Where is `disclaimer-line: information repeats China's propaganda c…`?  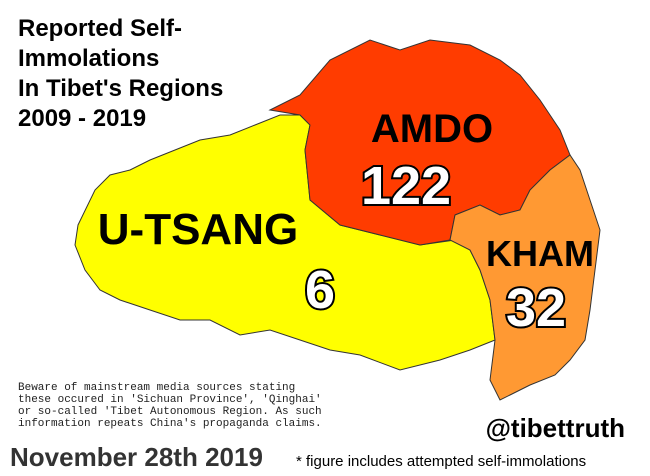
disclaimer-line: information repeats China's propaganda c… is located at coordinates (170, 424).